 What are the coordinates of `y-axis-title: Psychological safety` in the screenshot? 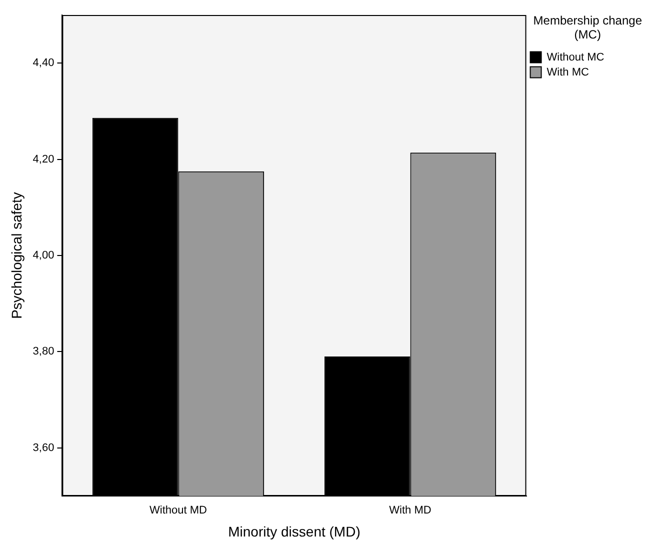 It's located at (16, 255).